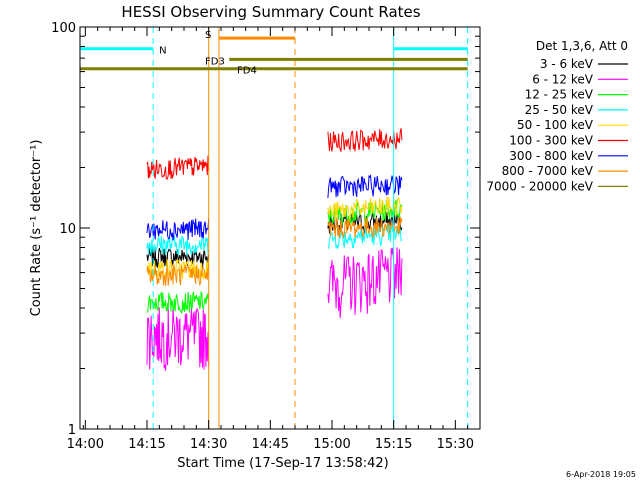  I want to click on x-tick-label-7: 15:30, so click(455, 444).